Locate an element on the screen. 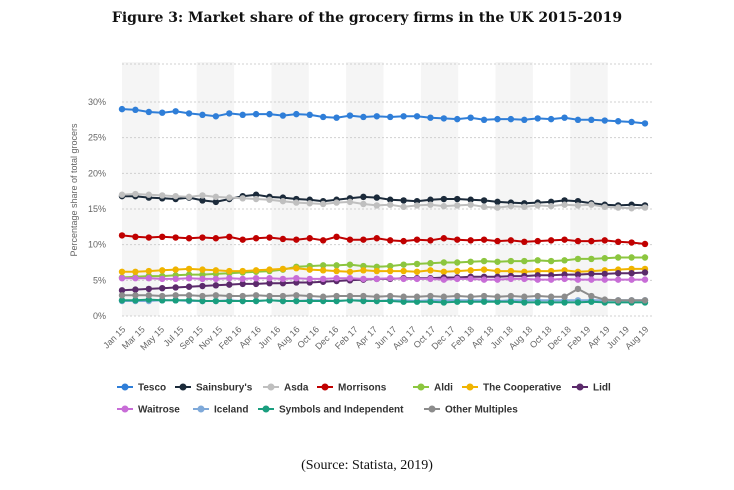 The height and width of the screenshot is (490, 734). legend-item-the-cooperative: The Cooperative is located at coordinates (512, 388).